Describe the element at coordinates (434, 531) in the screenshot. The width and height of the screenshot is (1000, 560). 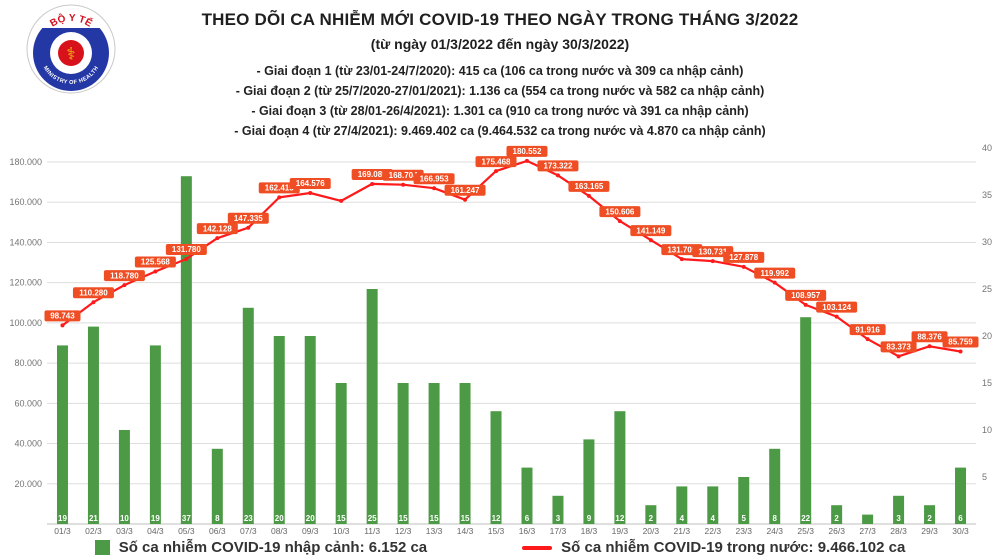
I see `x-axis-label: 13/3` at that location.